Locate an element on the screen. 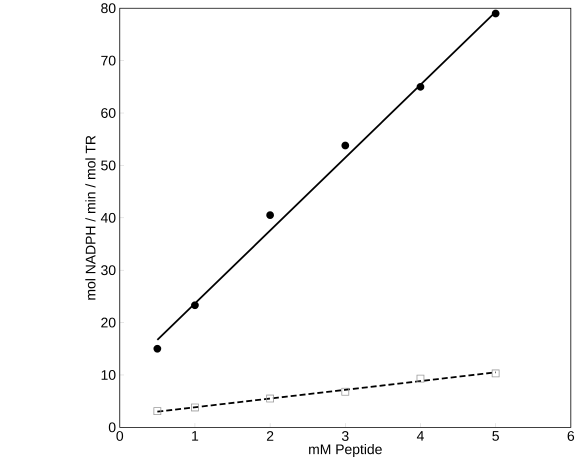 The image size is (578, 460). x-tick-label: 3 is located at coordinates (345, 435).